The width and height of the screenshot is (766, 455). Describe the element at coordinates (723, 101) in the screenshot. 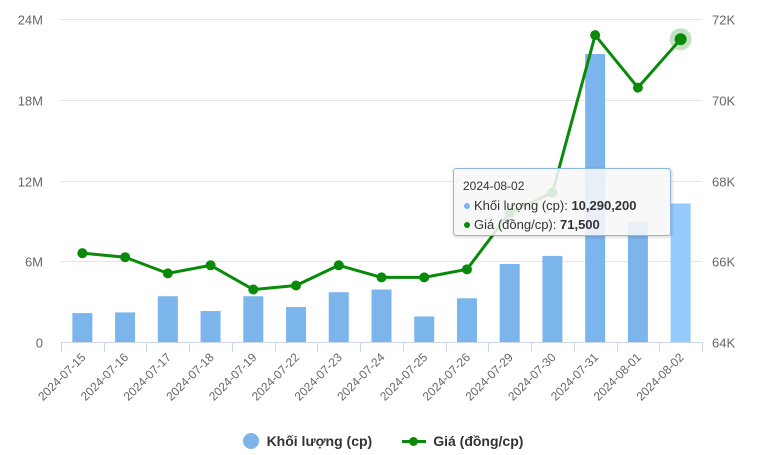

I see `y-right-tick-label: 70K` at that location.